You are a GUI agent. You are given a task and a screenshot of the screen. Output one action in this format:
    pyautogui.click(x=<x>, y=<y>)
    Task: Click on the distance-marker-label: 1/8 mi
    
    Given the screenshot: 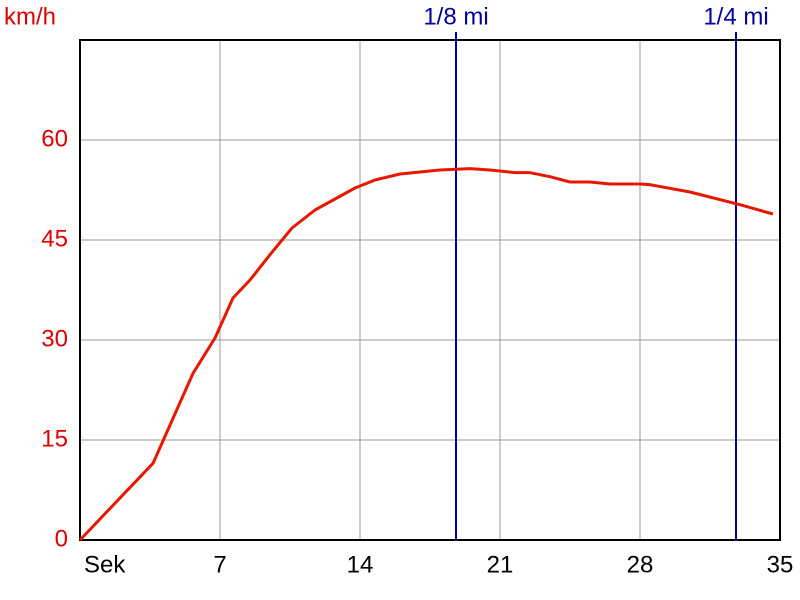 What is the action you would take?
    pyautogui.click(x=455, y=16)
    